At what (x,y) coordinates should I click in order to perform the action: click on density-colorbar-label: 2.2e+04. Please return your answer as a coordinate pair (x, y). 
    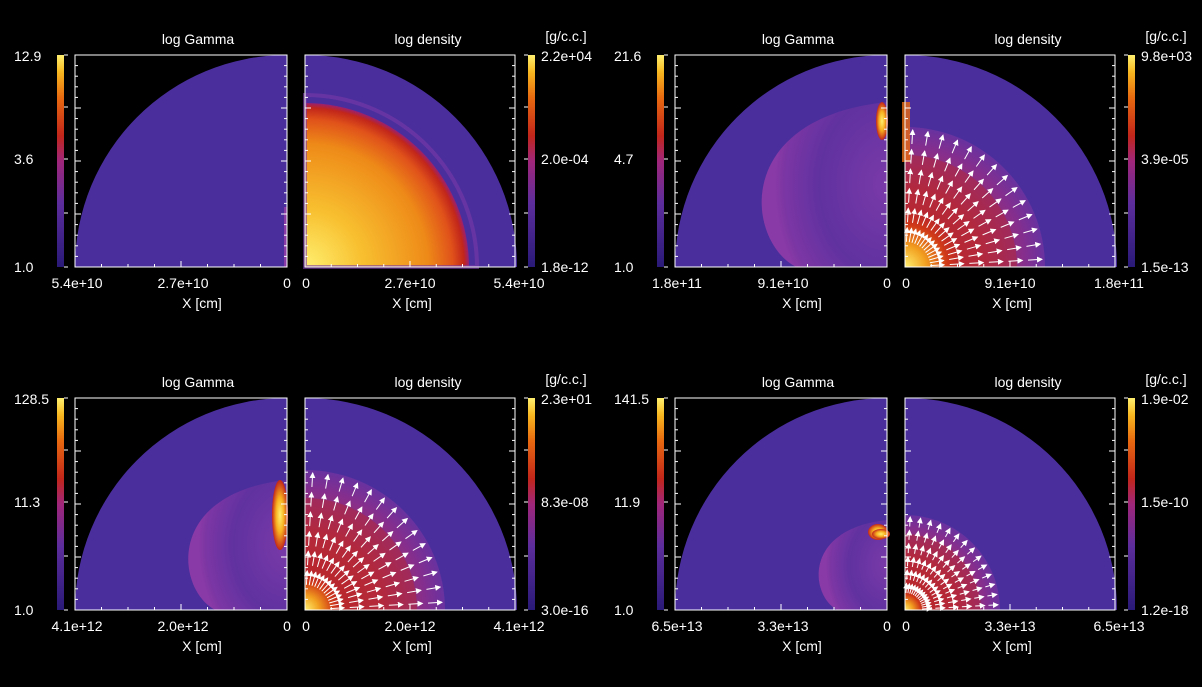
    Looking at the image, I should click on (566, 56).